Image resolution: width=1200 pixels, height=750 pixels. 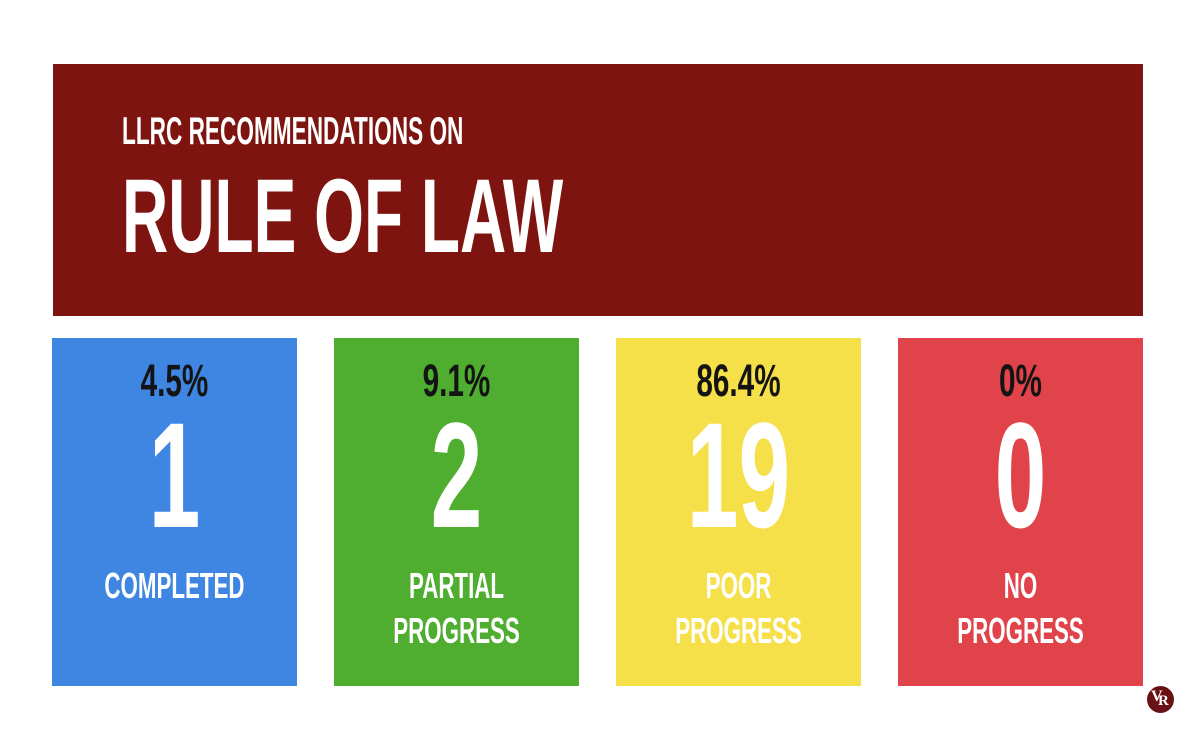 I want to click on stat-card-completed: 4.5% 1 COMPLETED, so click(x=174, y=512).